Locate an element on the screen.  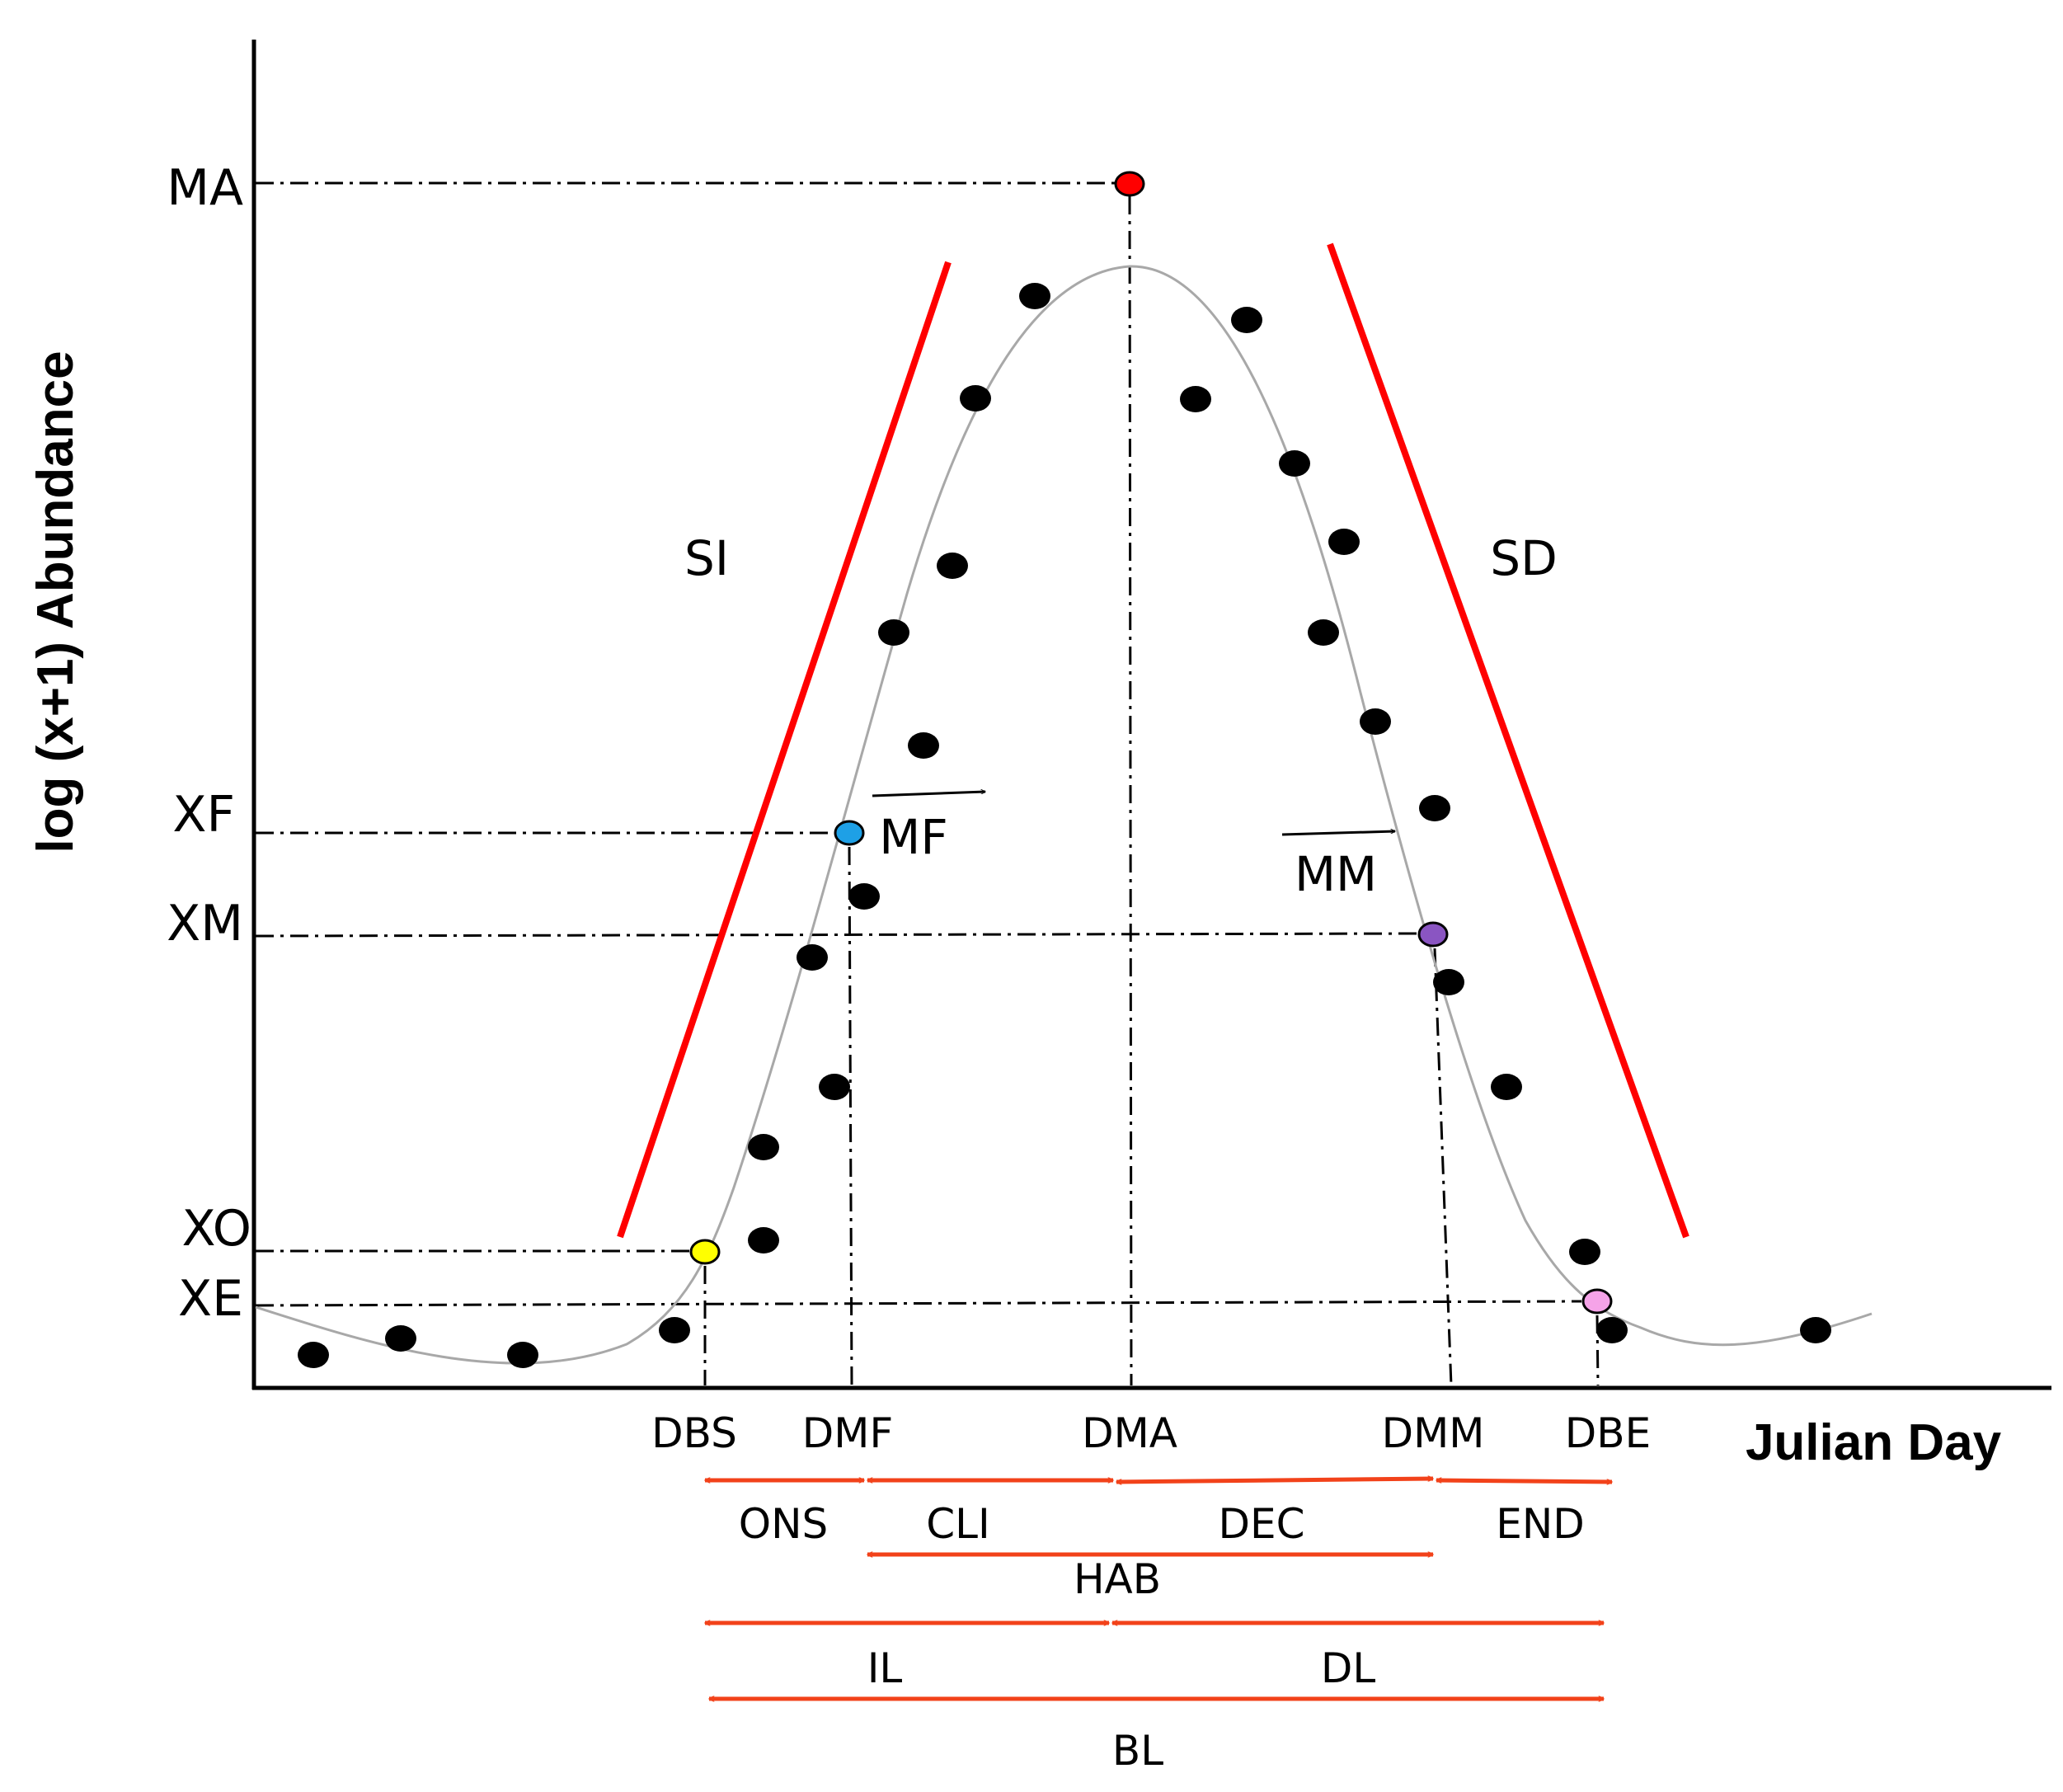
main-move-marker is located at coordinates (1433, 934).